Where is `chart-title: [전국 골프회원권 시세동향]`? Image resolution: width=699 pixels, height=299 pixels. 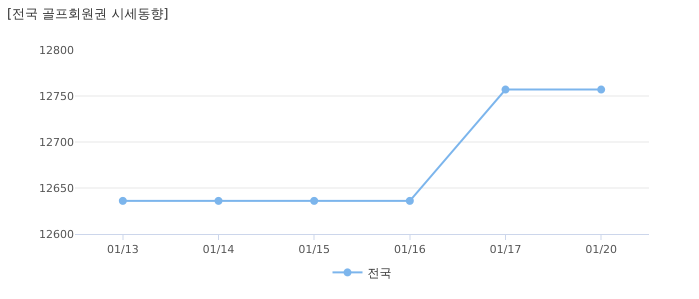
chart-title: [전국 골프회원권 시세동향] is located at coordinates (87, 14).